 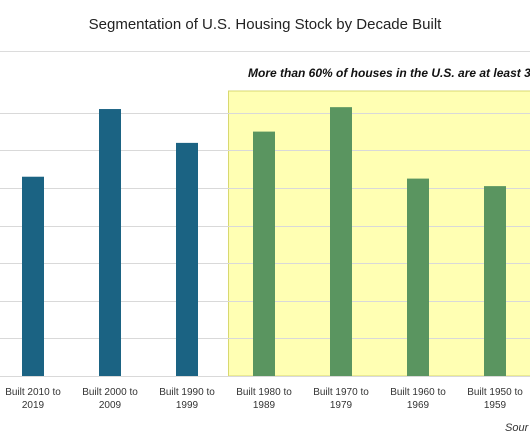 What do you see at coordinates (517, 428) in the screenshot?
I see `source-note: Sour` at bounding box center [517, 428].